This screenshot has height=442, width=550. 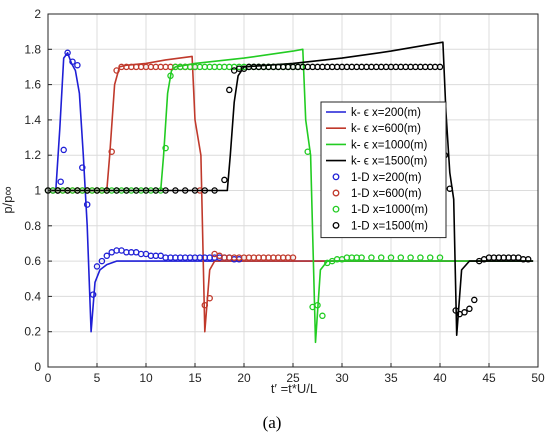 What do you see at coordinates (37, 14) in the screenshot?
I see `y-tick-label: 2` at bounding box center [37, 14].